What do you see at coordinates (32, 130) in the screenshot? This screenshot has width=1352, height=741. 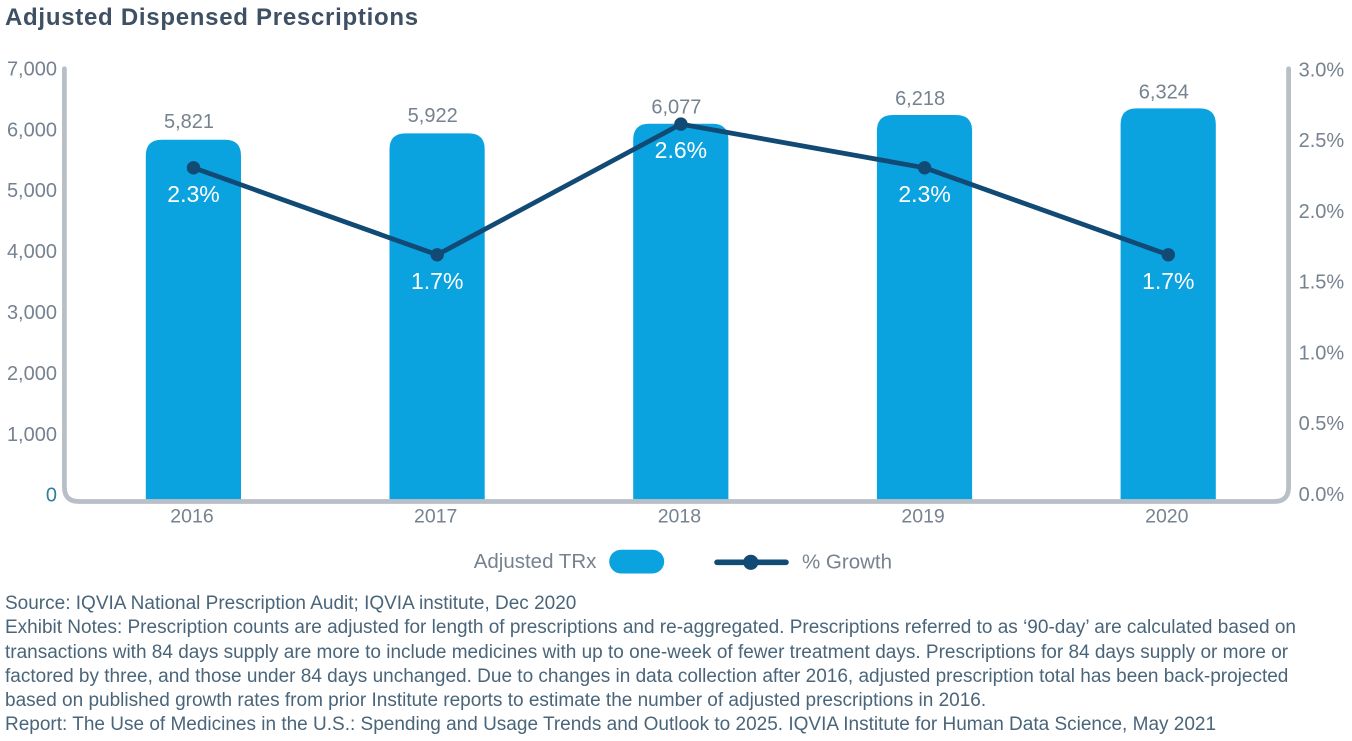 I see `svg-text: 6,000` at bounding box center [32, 130].